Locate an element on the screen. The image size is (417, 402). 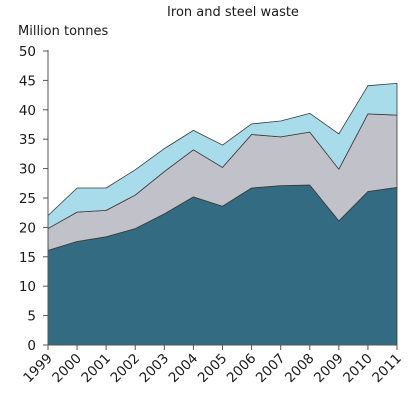
x-tick-label: 1999 is located at coordinates (38, 369).